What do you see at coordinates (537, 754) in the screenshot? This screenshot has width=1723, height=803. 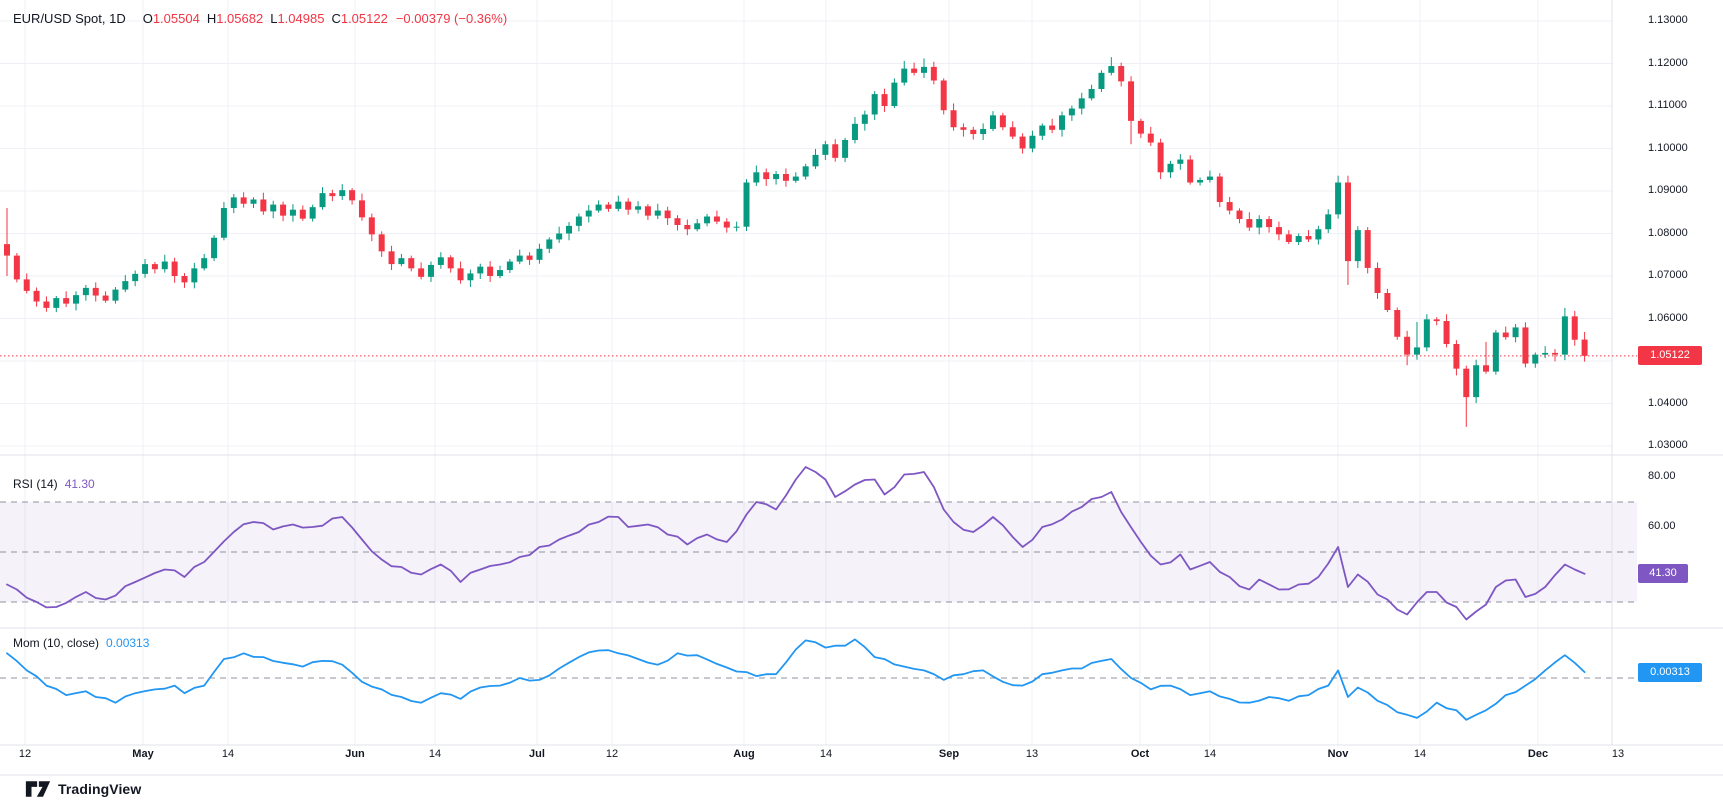 I see `time-tick-label: Jul` at bounding box center [537, 754].